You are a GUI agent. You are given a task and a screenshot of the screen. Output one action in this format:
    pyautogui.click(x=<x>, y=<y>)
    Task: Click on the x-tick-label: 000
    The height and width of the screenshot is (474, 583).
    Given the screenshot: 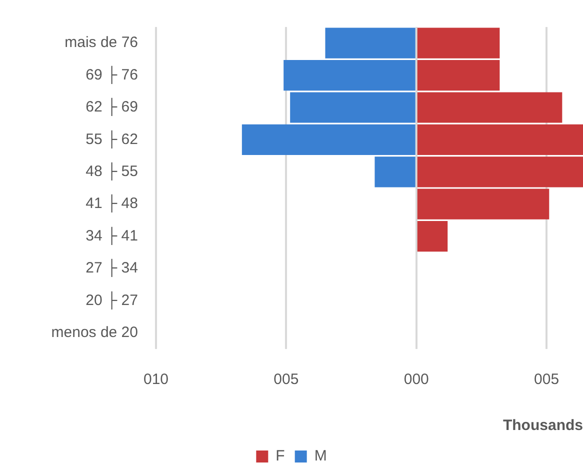 What is the action you would take?
    pyautogui.click(x=416, y=379)
    